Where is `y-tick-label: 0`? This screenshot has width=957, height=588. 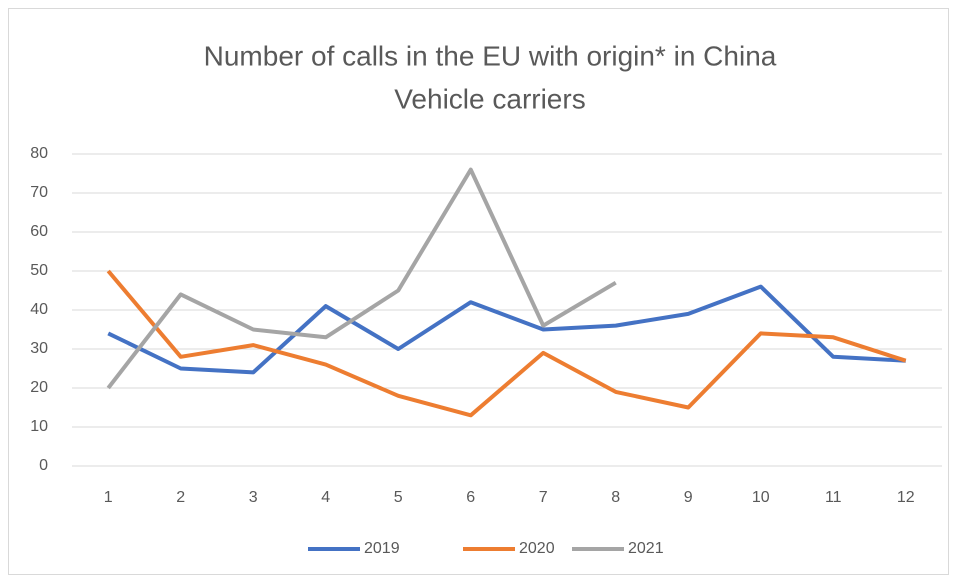 y-tick-label: 0 is located at coordinates (43, 465).